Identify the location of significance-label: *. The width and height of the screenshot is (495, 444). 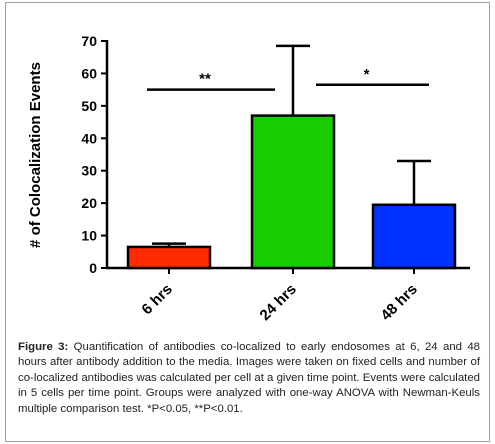
(367, 74).